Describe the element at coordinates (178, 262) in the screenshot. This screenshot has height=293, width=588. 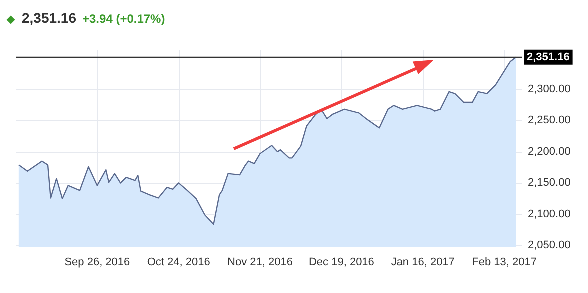
I see `x-tick-label: Oct 24, 2016` at that location.